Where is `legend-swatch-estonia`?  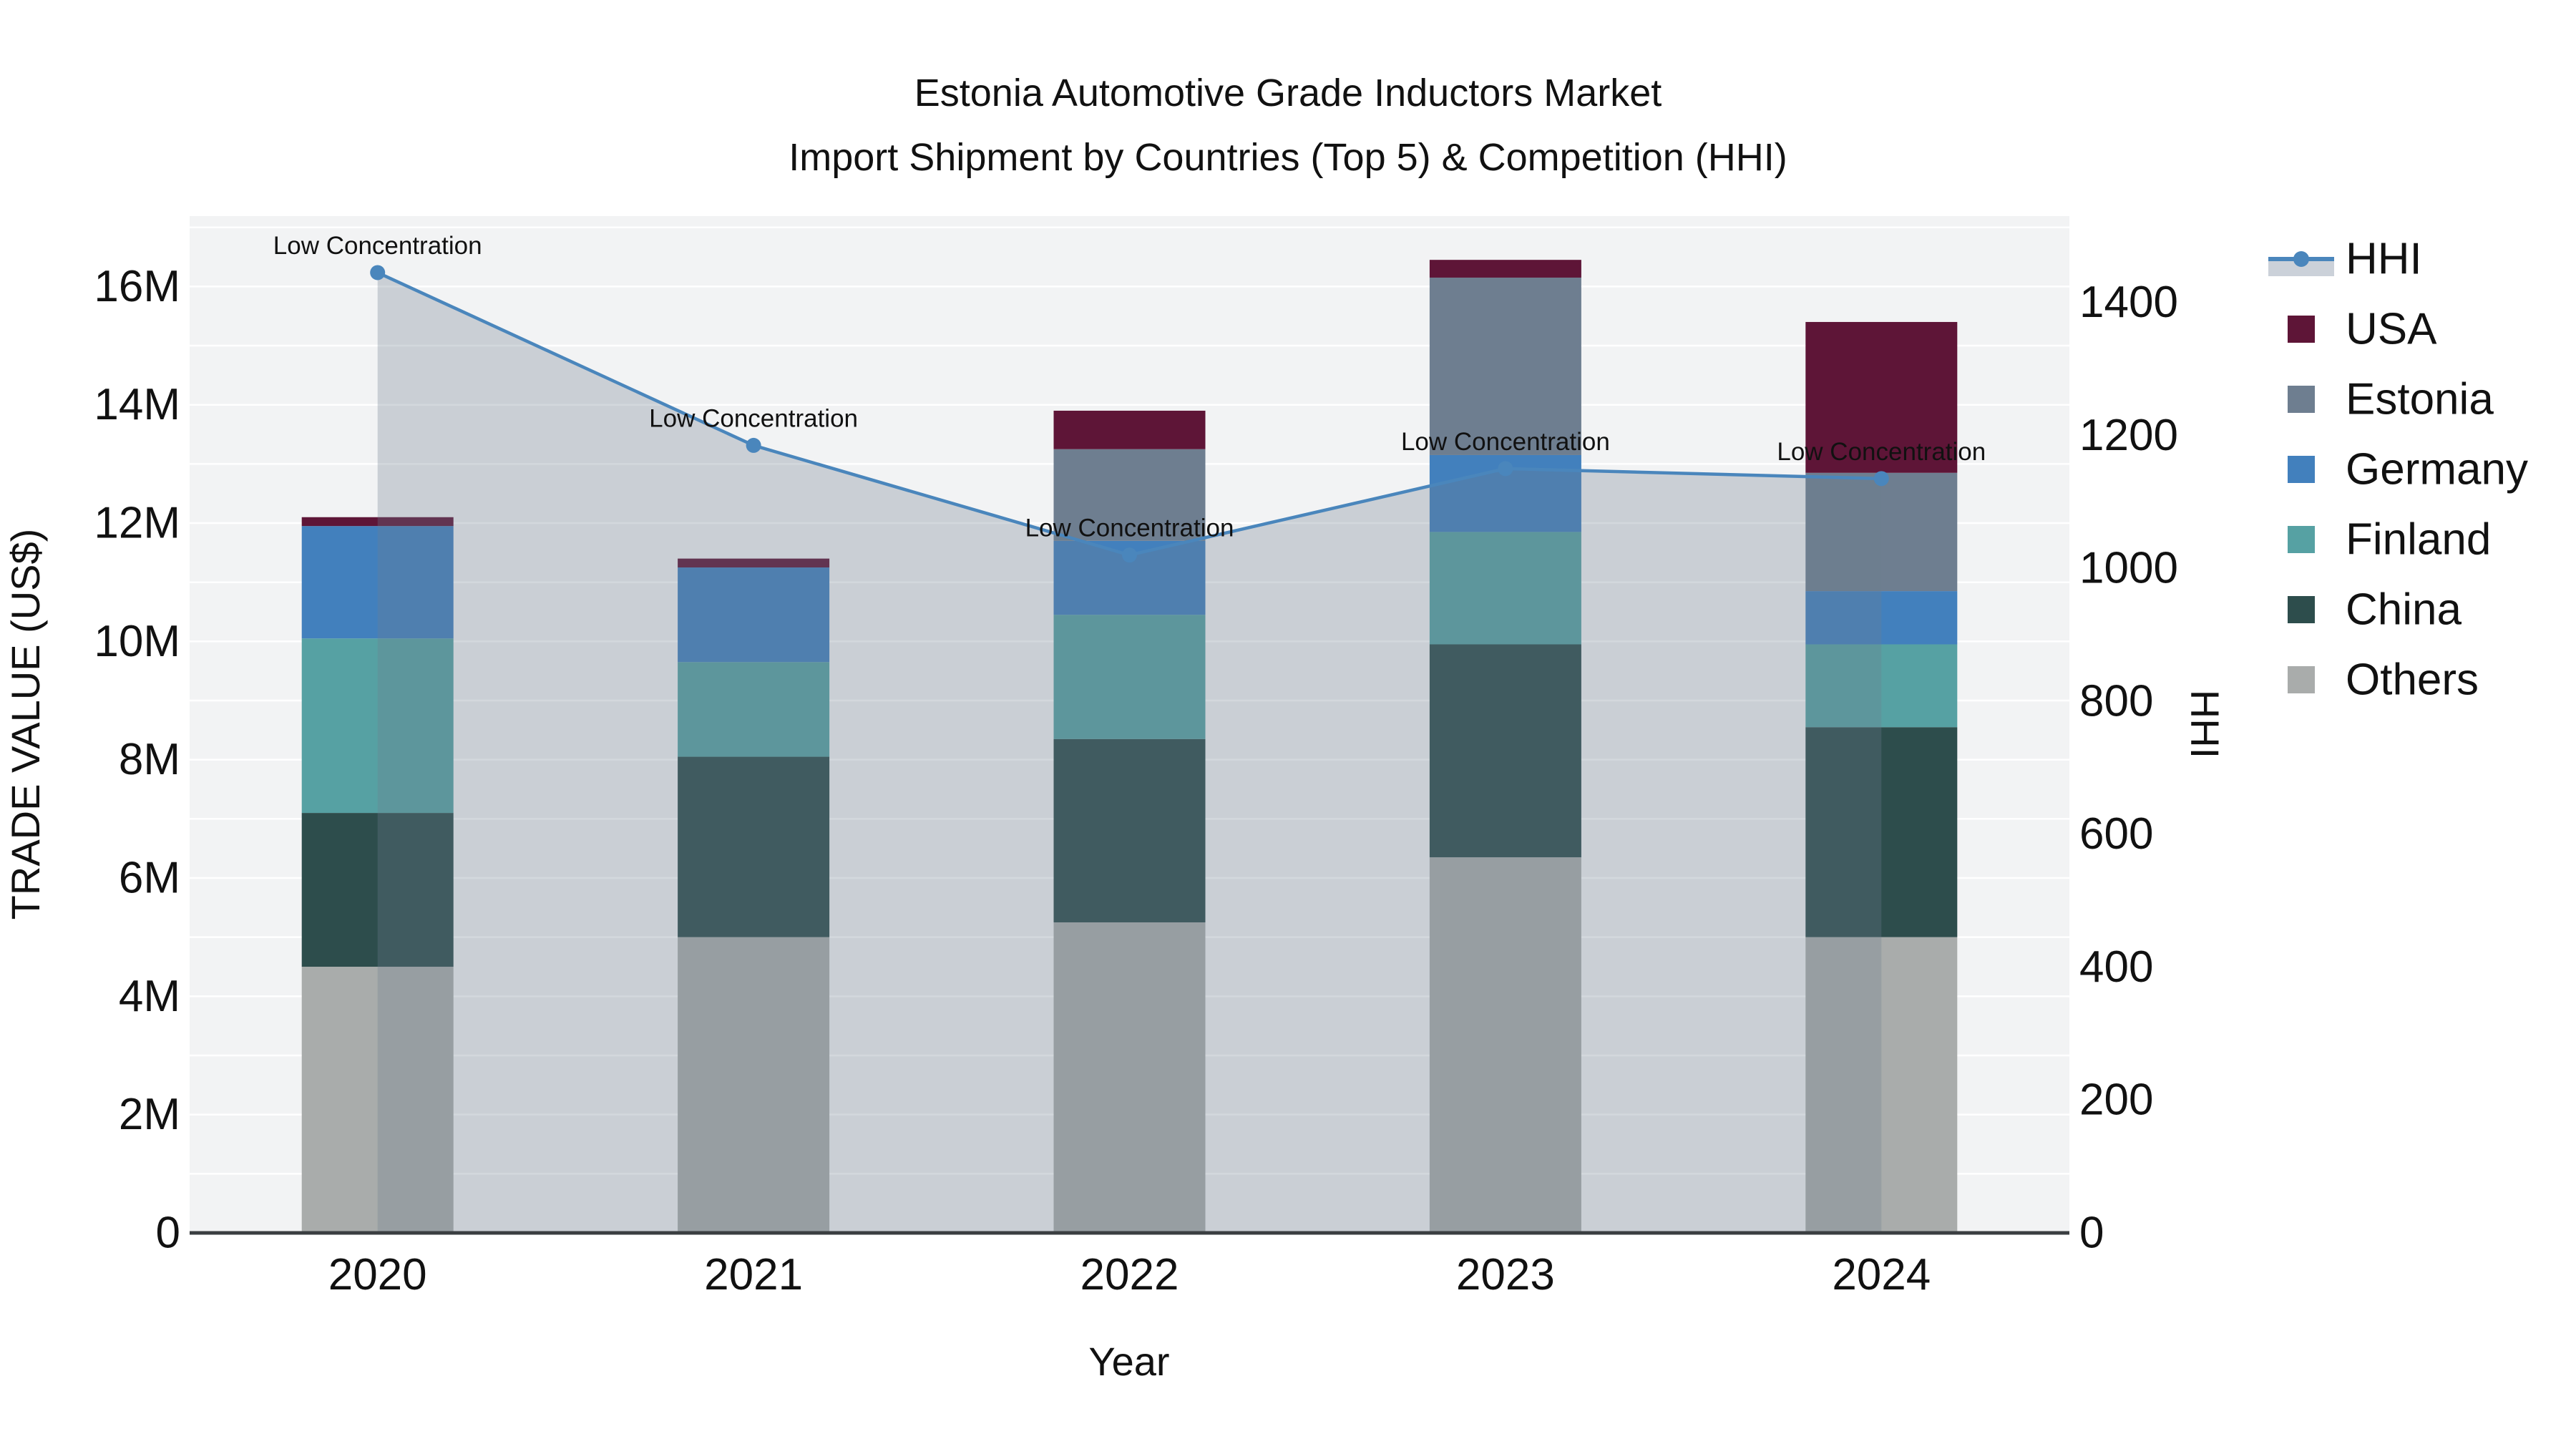 legend-swatch-estonia is located at coordinates (2301, 399).